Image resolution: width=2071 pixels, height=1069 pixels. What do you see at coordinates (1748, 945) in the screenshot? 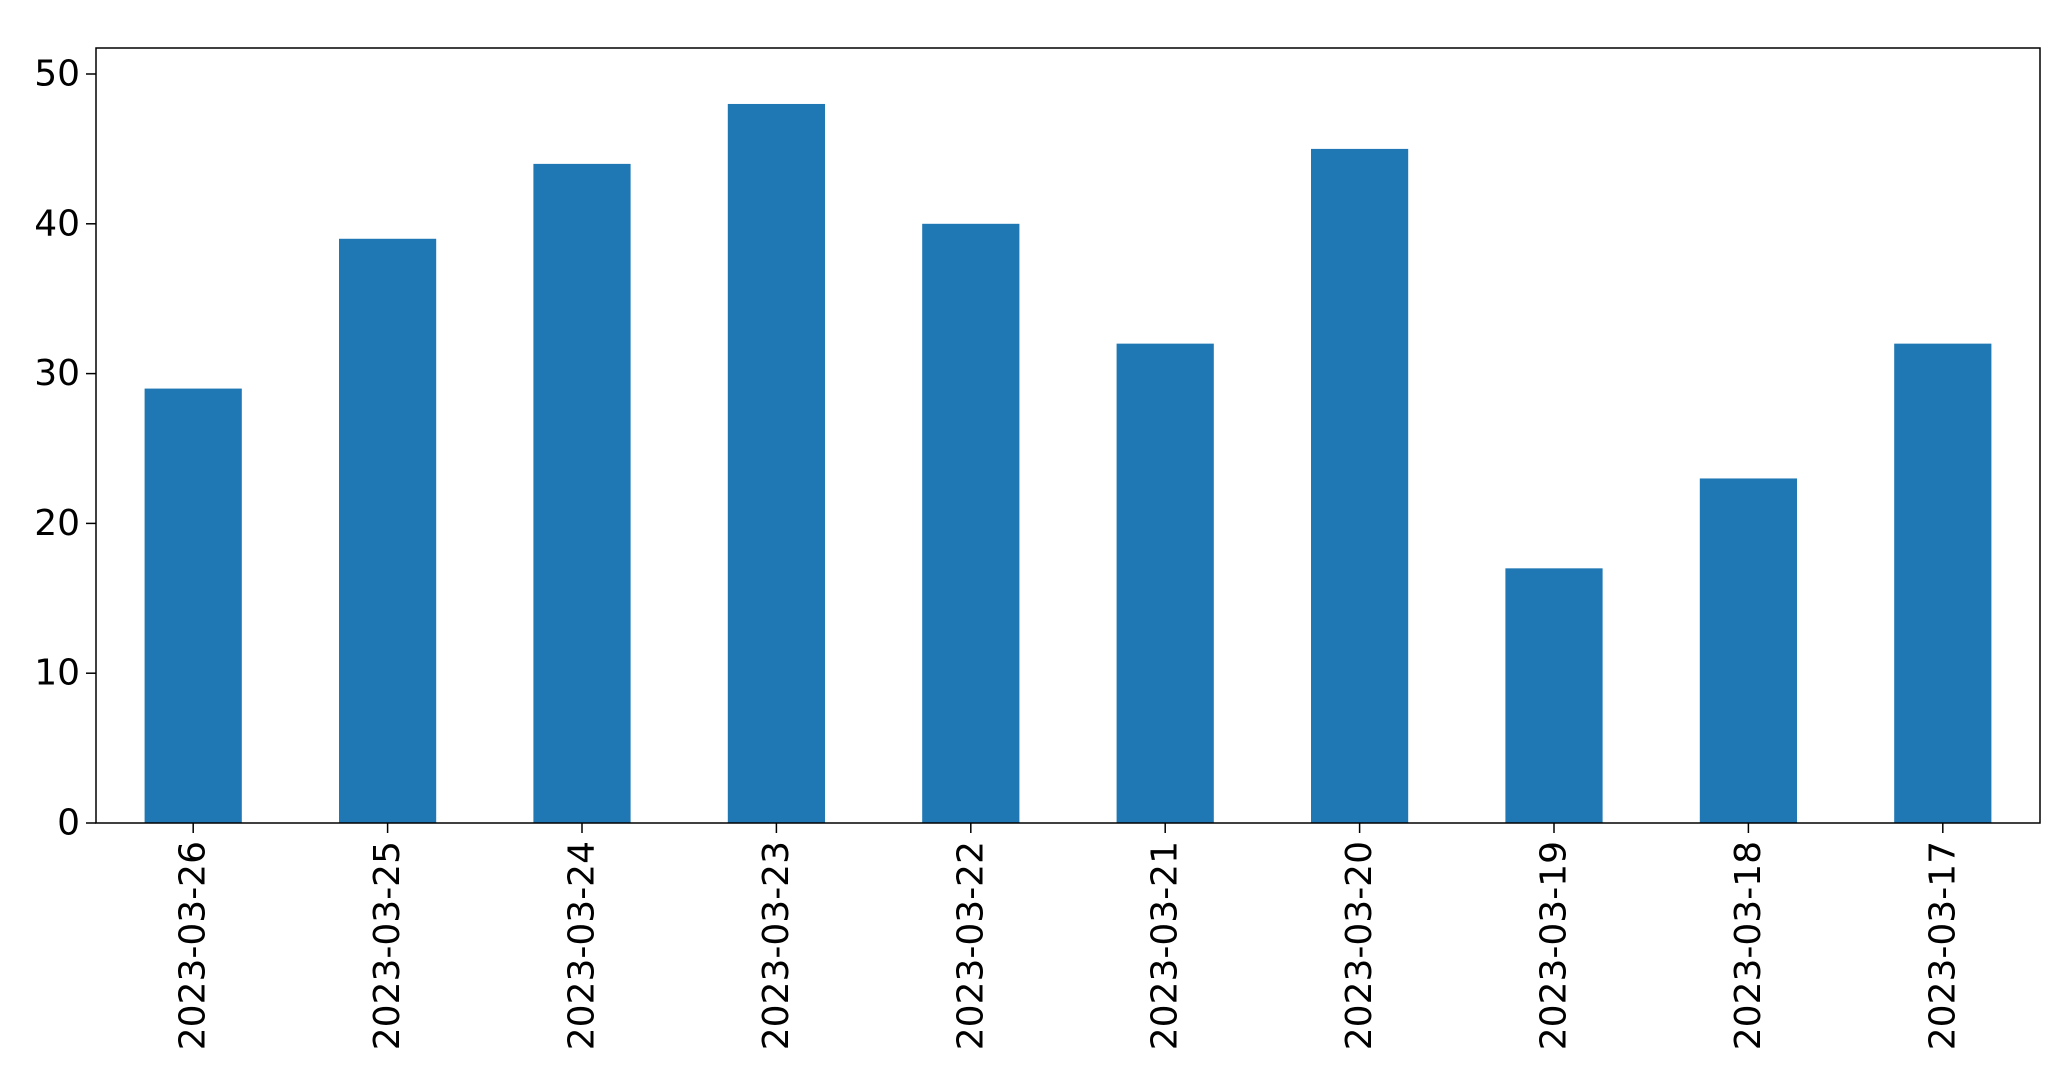
I see `x-tick-label: 2023-03-18` at bounding box center [1748, 945].